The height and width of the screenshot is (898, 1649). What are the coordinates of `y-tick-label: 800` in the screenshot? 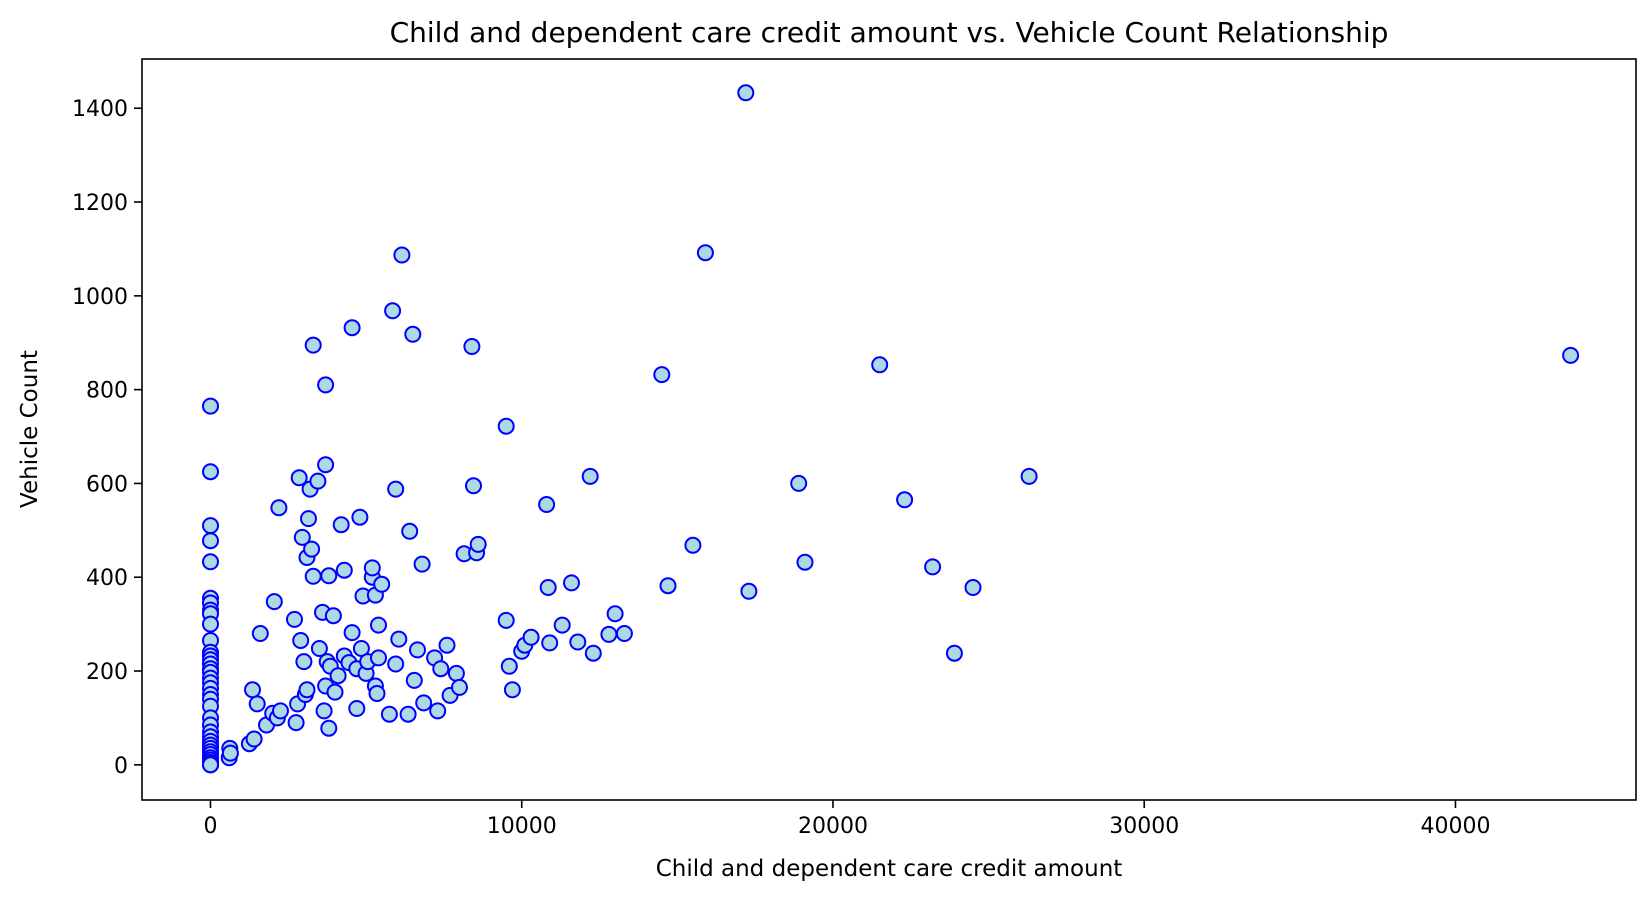 It's located at (107, 391).